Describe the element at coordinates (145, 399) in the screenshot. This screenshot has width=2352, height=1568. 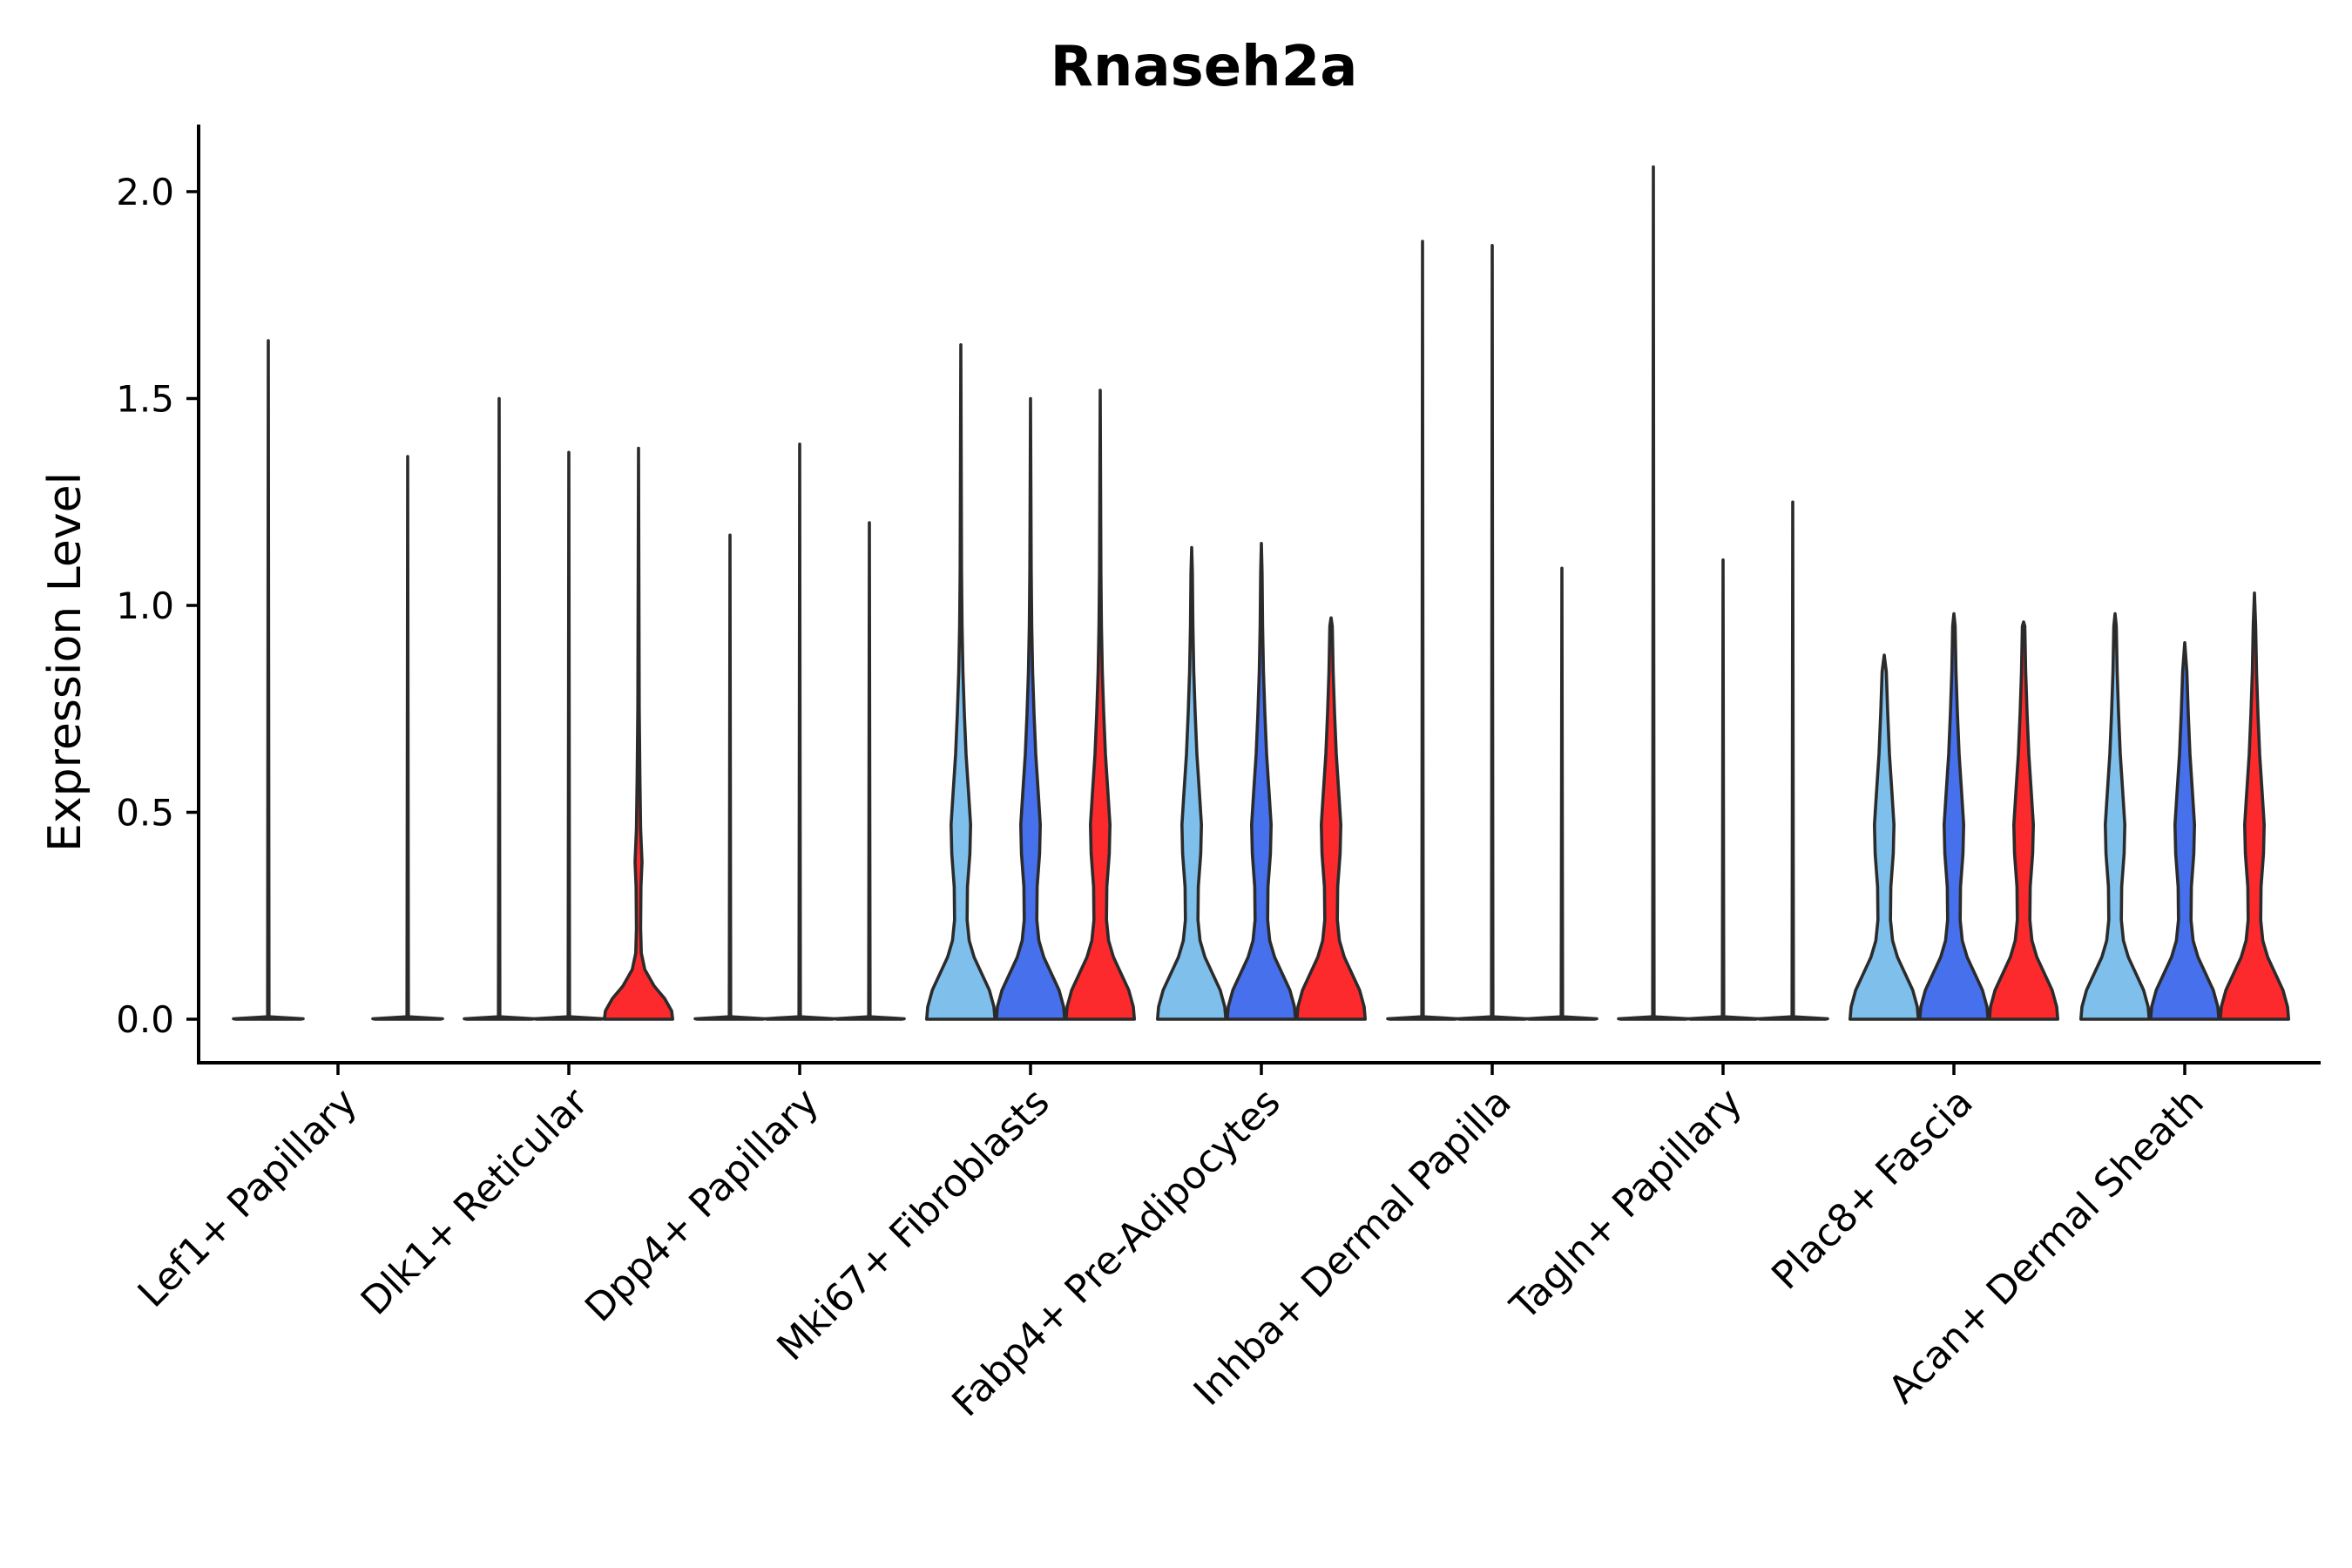
I see `y-tick-label: 1.5` at that location.